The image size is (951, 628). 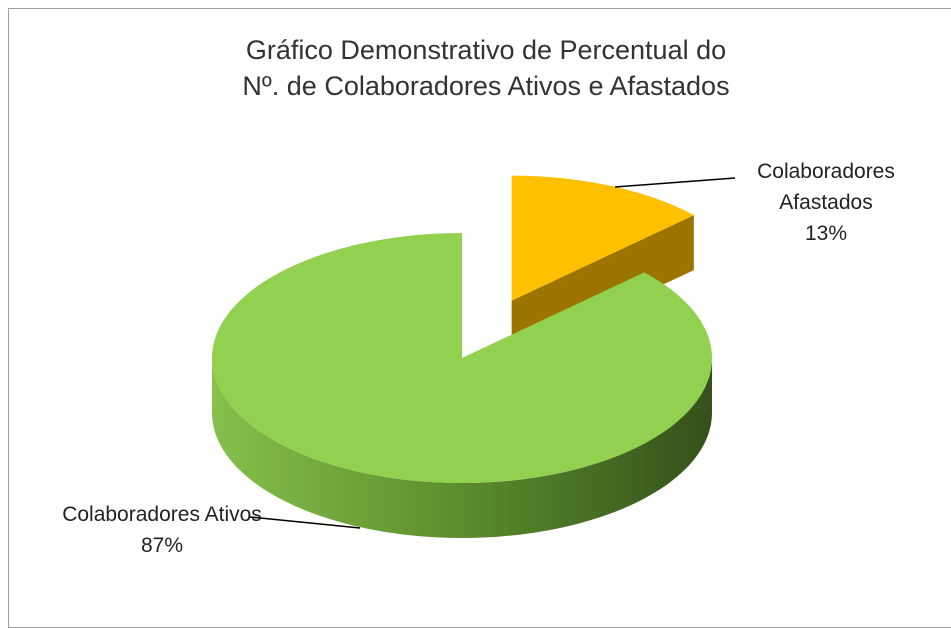 I want to click on value-label: 13%, so click(x=826, y=233).